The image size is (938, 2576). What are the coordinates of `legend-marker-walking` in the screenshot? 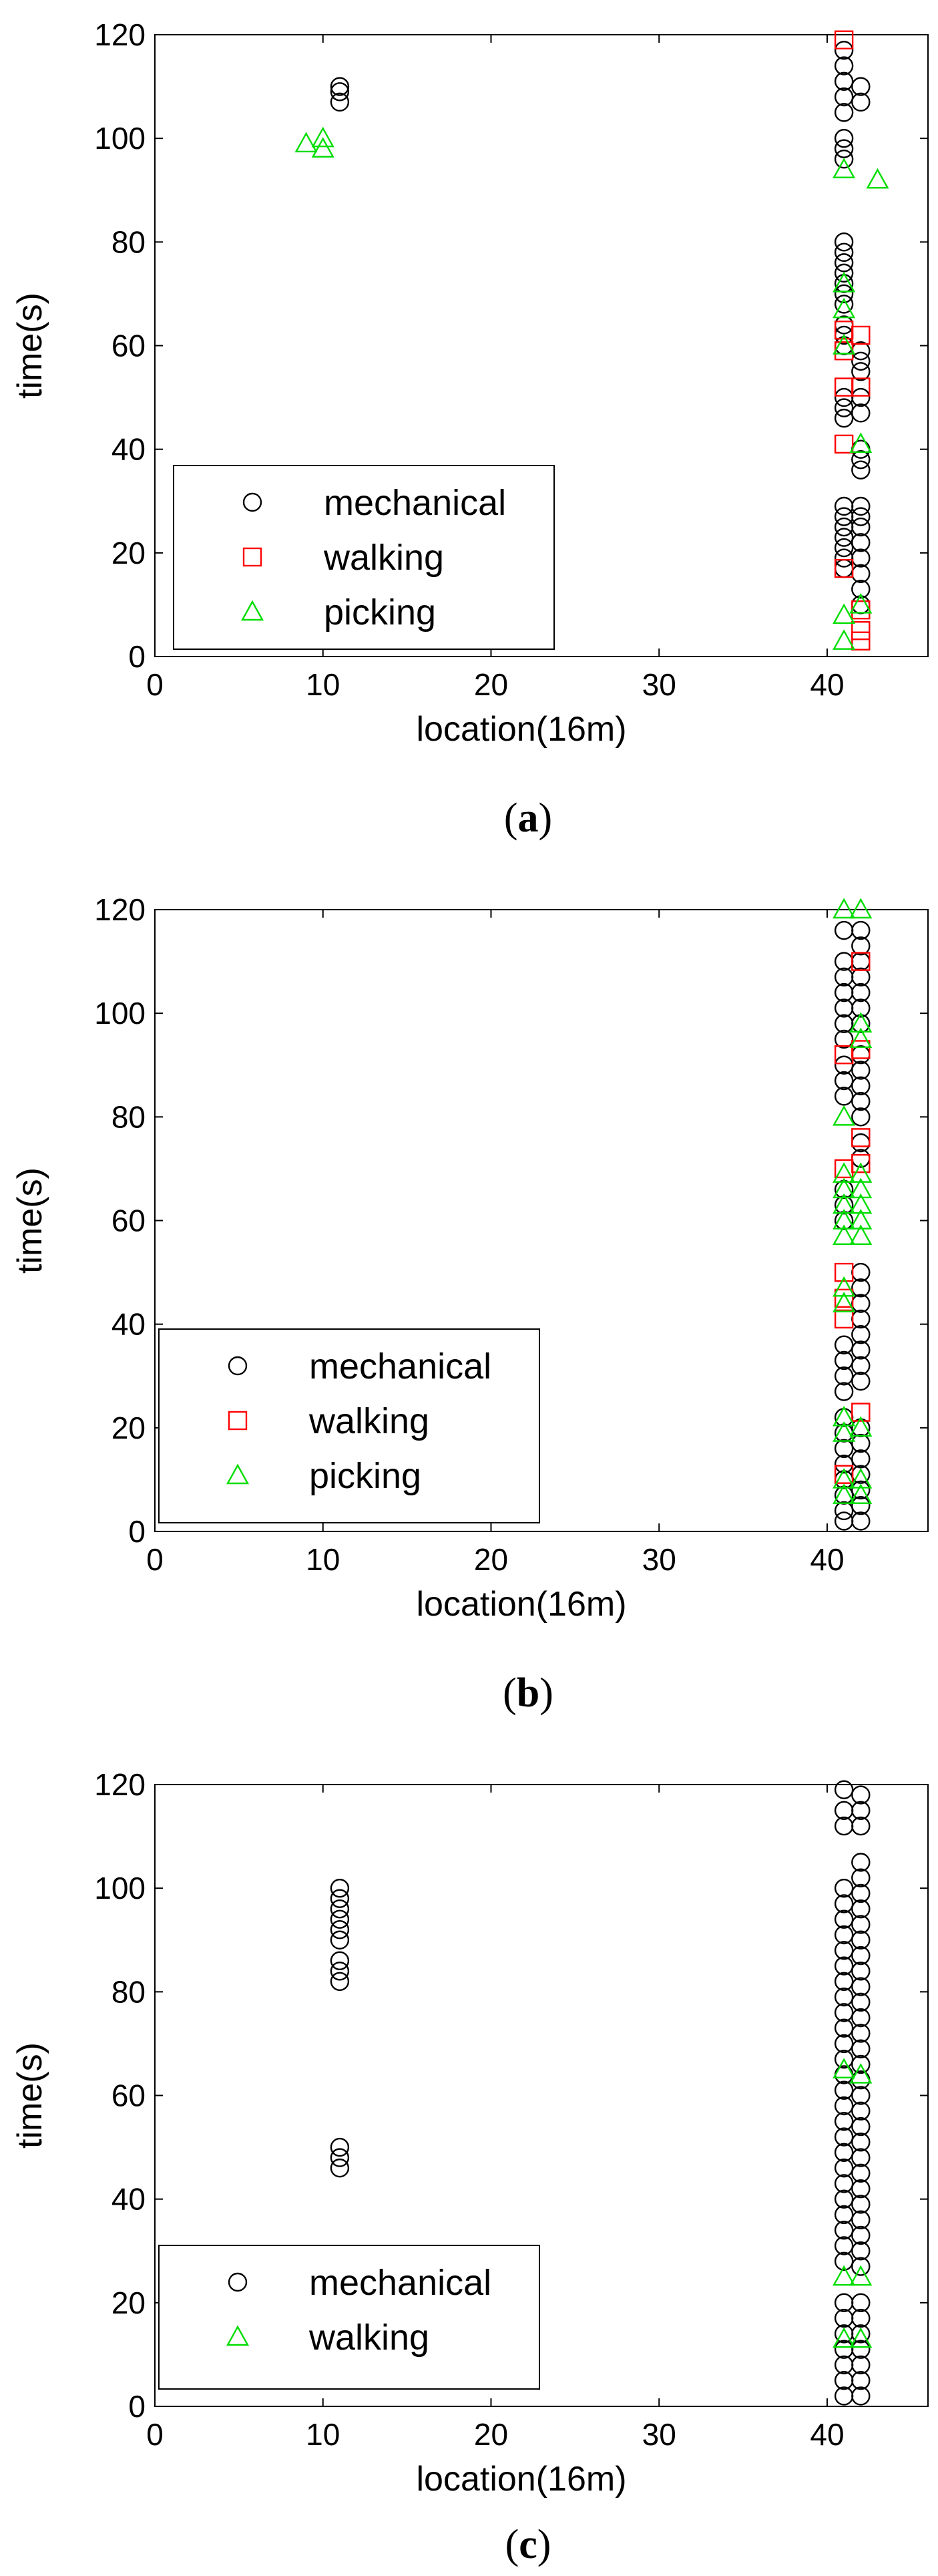 It's located at (238, 1421).